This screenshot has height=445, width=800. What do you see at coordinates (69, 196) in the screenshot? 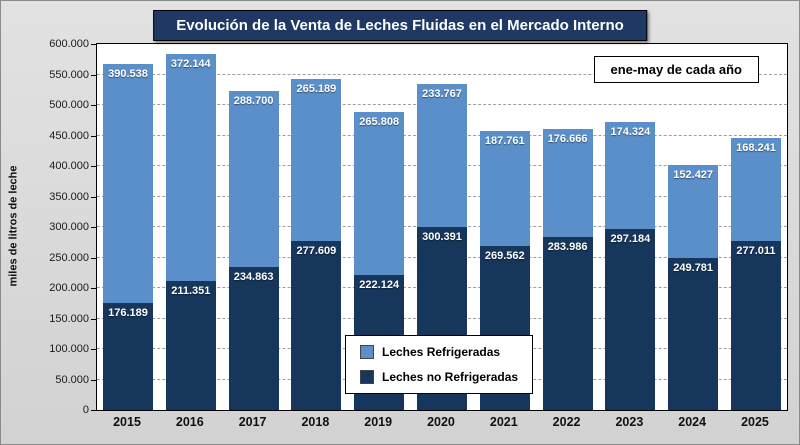
I see `y-tick-label: 350.000` at bounding box center [69, 196].